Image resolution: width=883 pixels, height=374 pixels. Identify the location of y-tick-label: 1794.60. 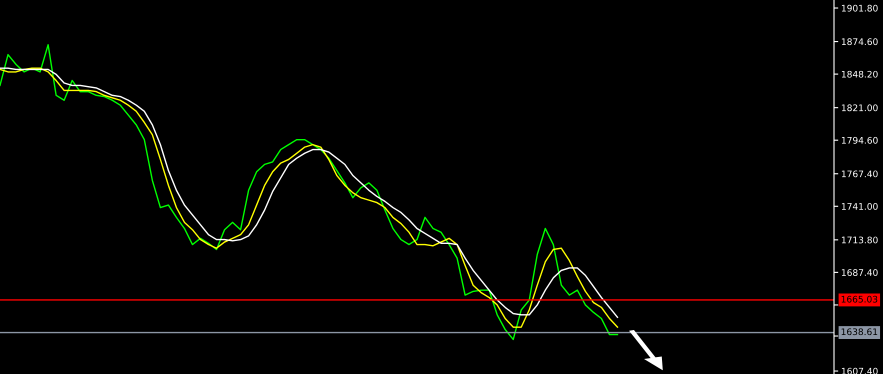
(860, 140).